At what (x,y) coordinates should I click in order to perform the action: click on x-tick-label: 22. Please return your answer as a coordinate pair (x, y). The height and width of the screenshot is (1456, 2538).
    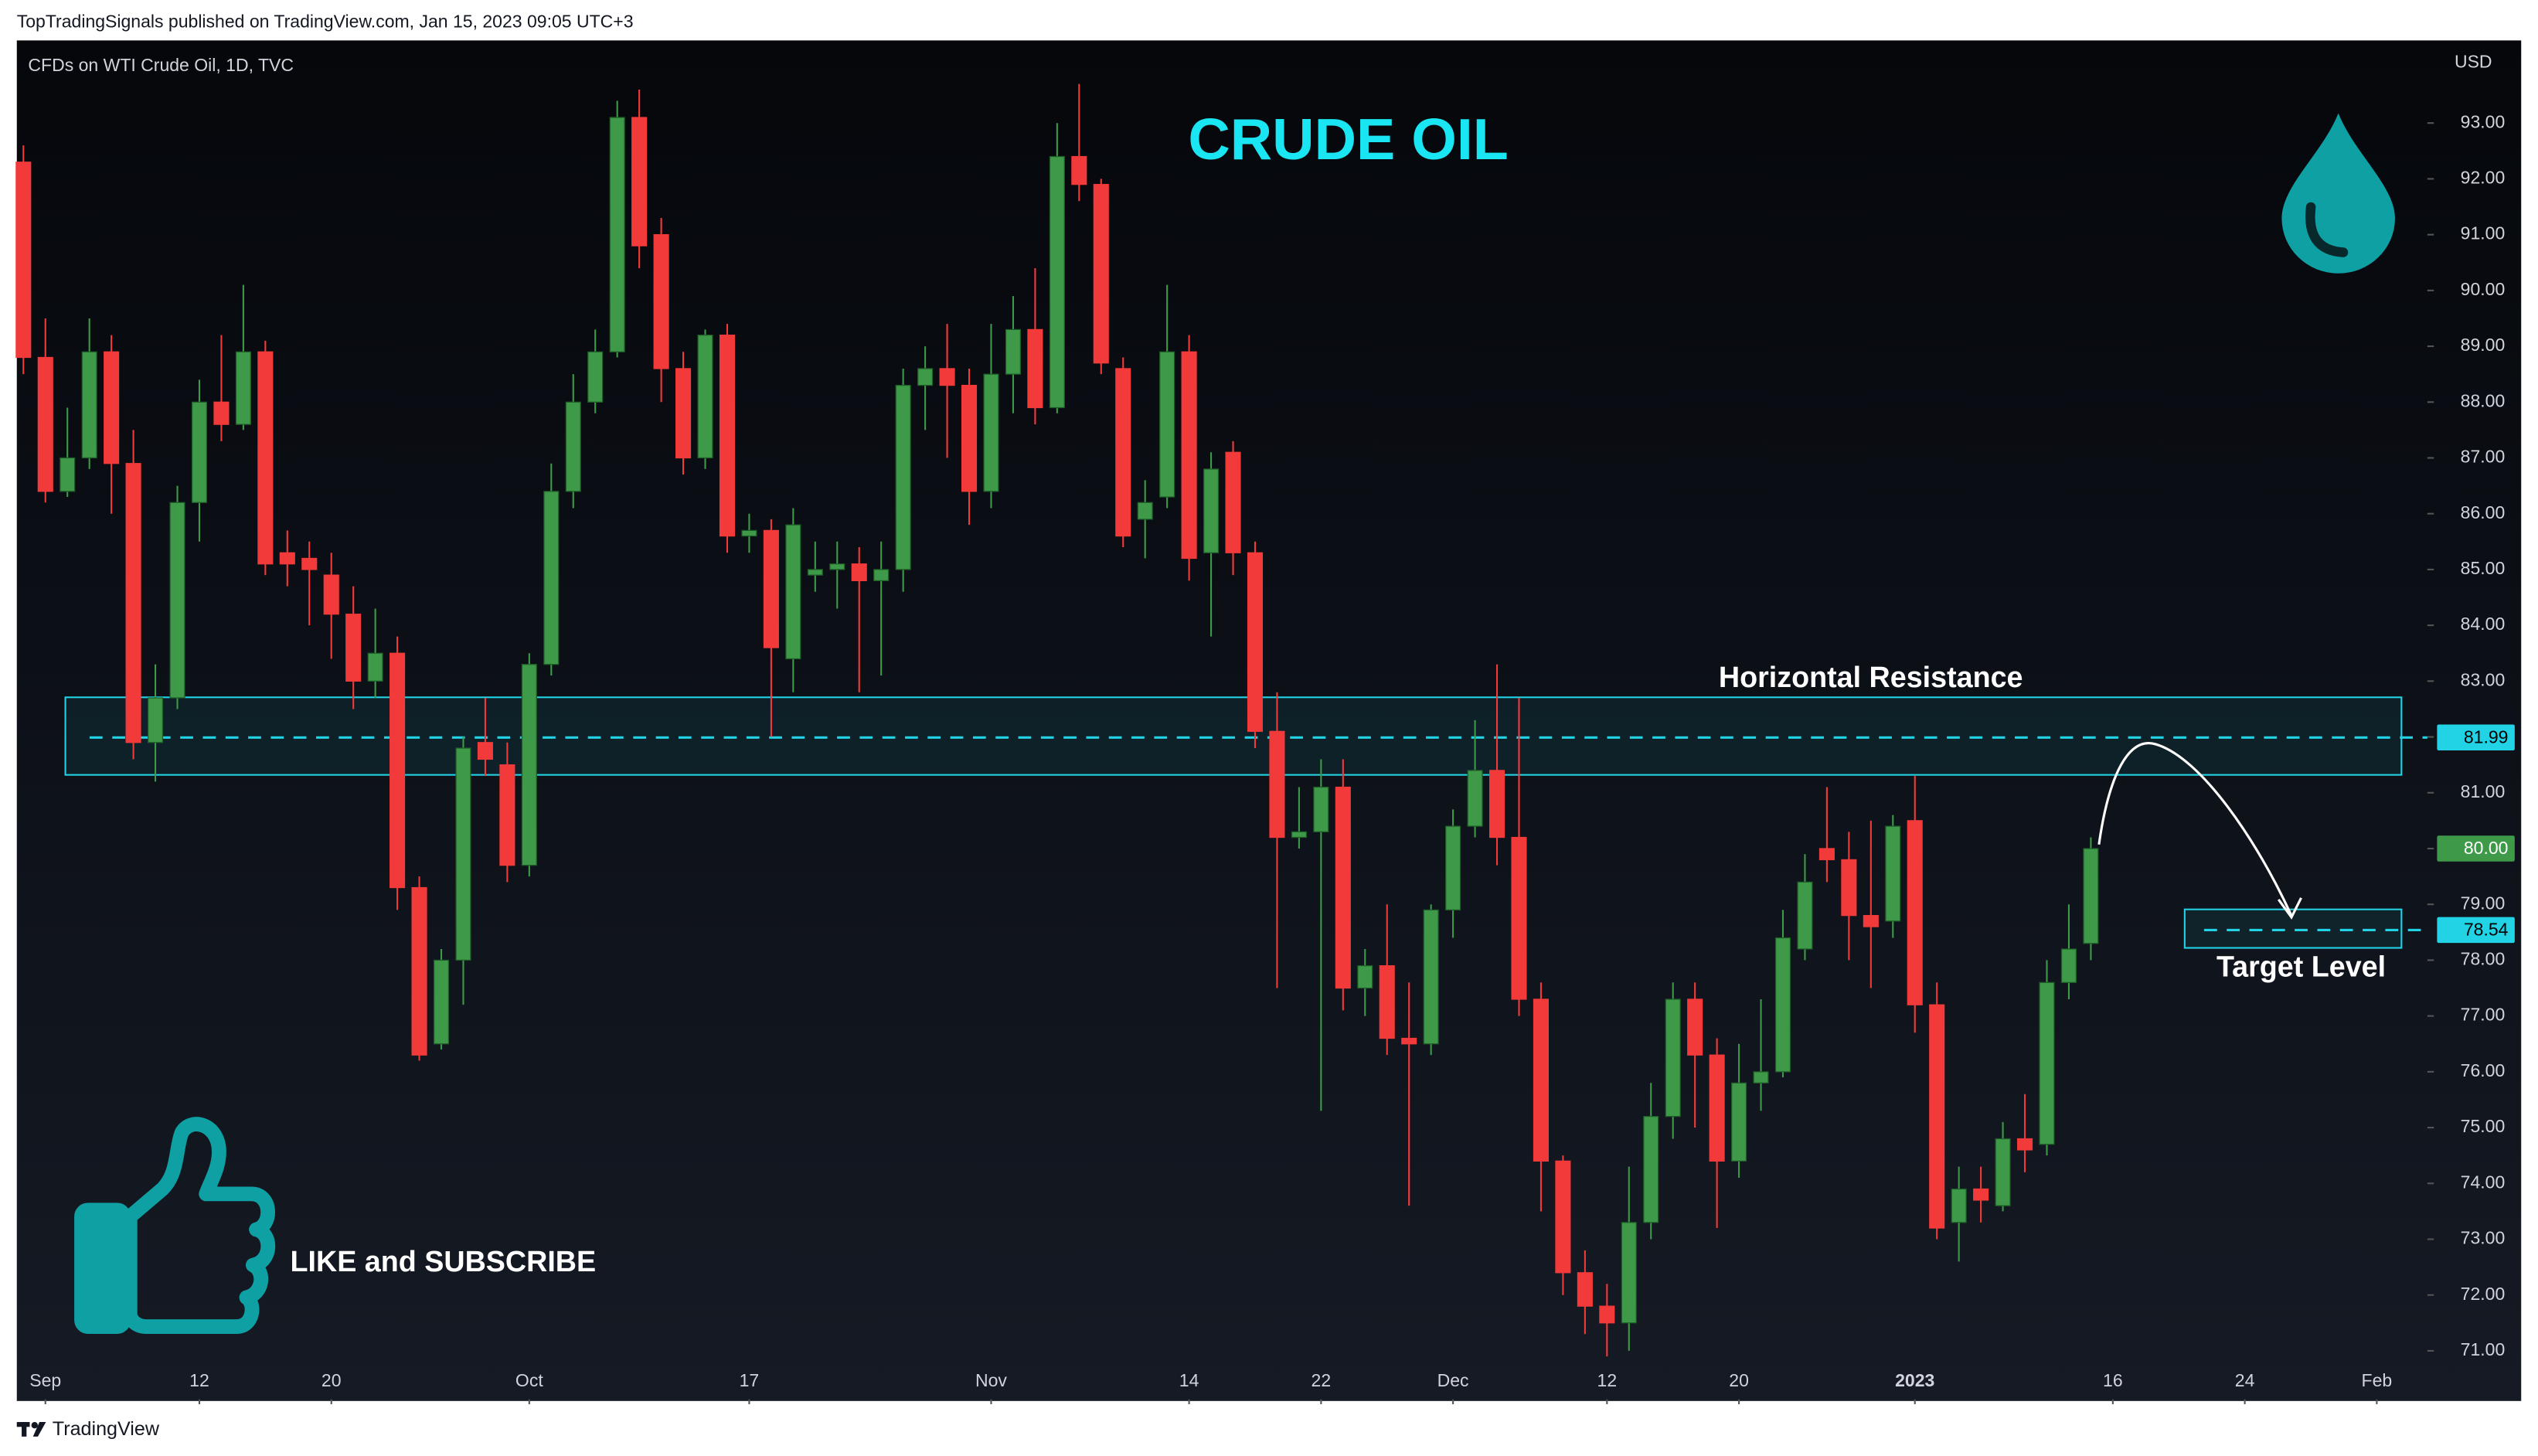
    Looking at the image, I should click on (1322, 1380).